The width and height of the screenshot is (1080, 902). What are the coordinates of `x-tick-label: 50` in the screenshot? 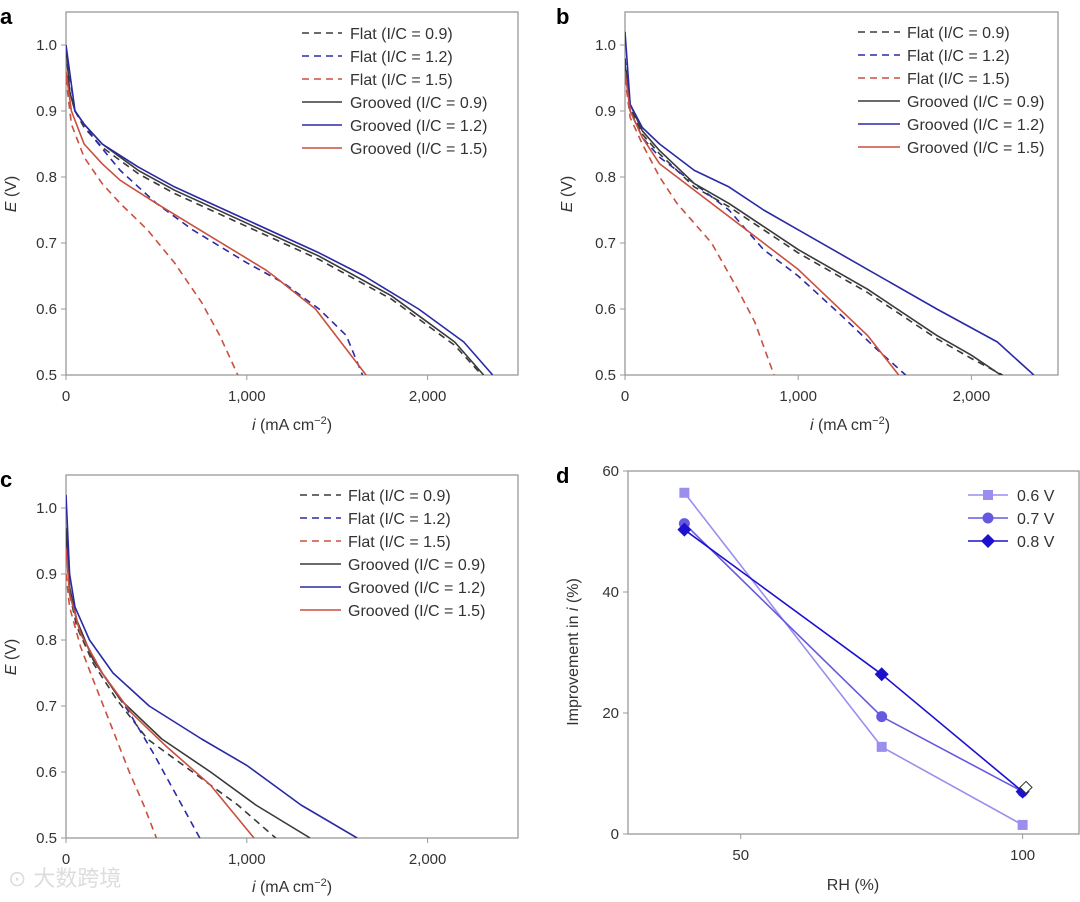 It's located at (740, 855).